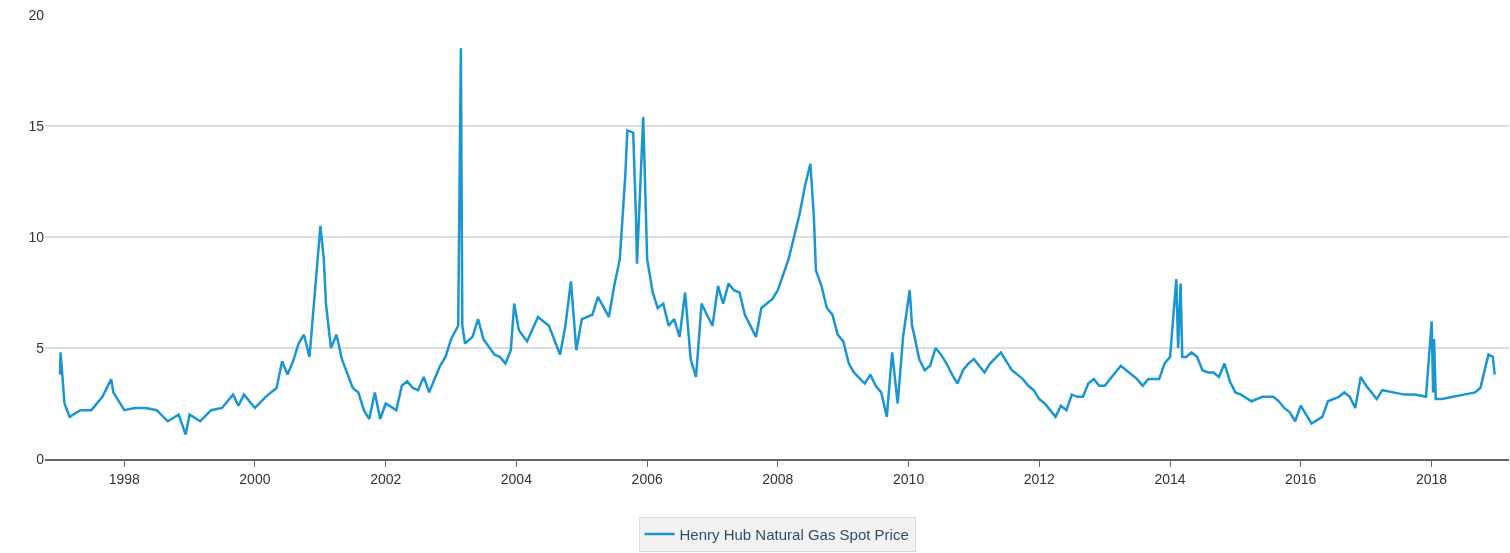  I want to click on x-tick-label: 2016, so click(1301, 478).